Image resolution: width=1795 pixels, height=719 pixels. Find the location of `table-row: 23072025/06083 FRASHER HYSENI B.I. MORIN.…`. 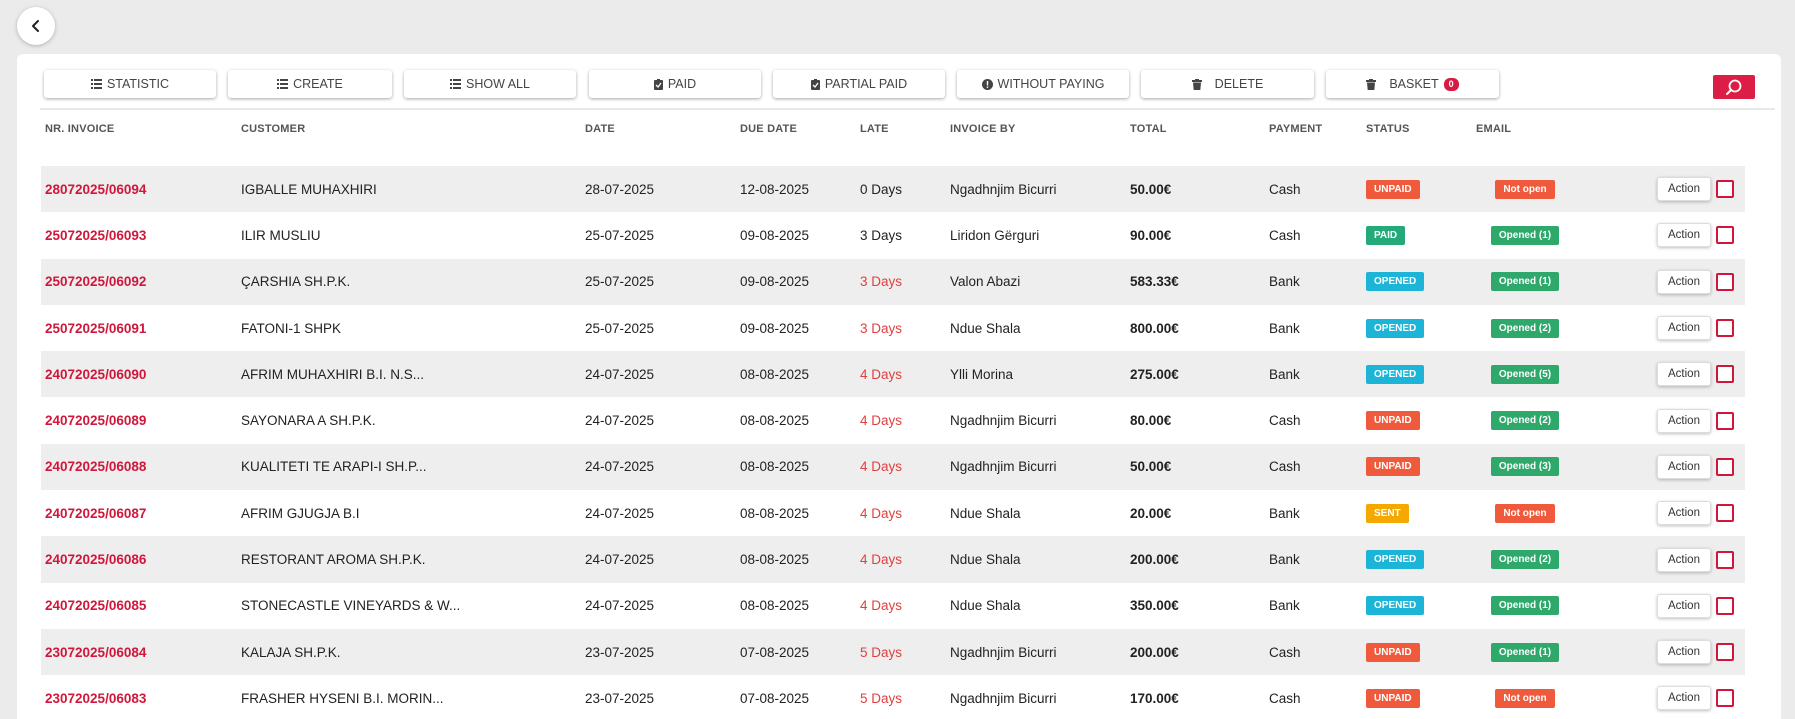

table-row: 23072025/06083 FRASHER HYSENI B.I. MORIN.… is located at coordinates (893, 697).